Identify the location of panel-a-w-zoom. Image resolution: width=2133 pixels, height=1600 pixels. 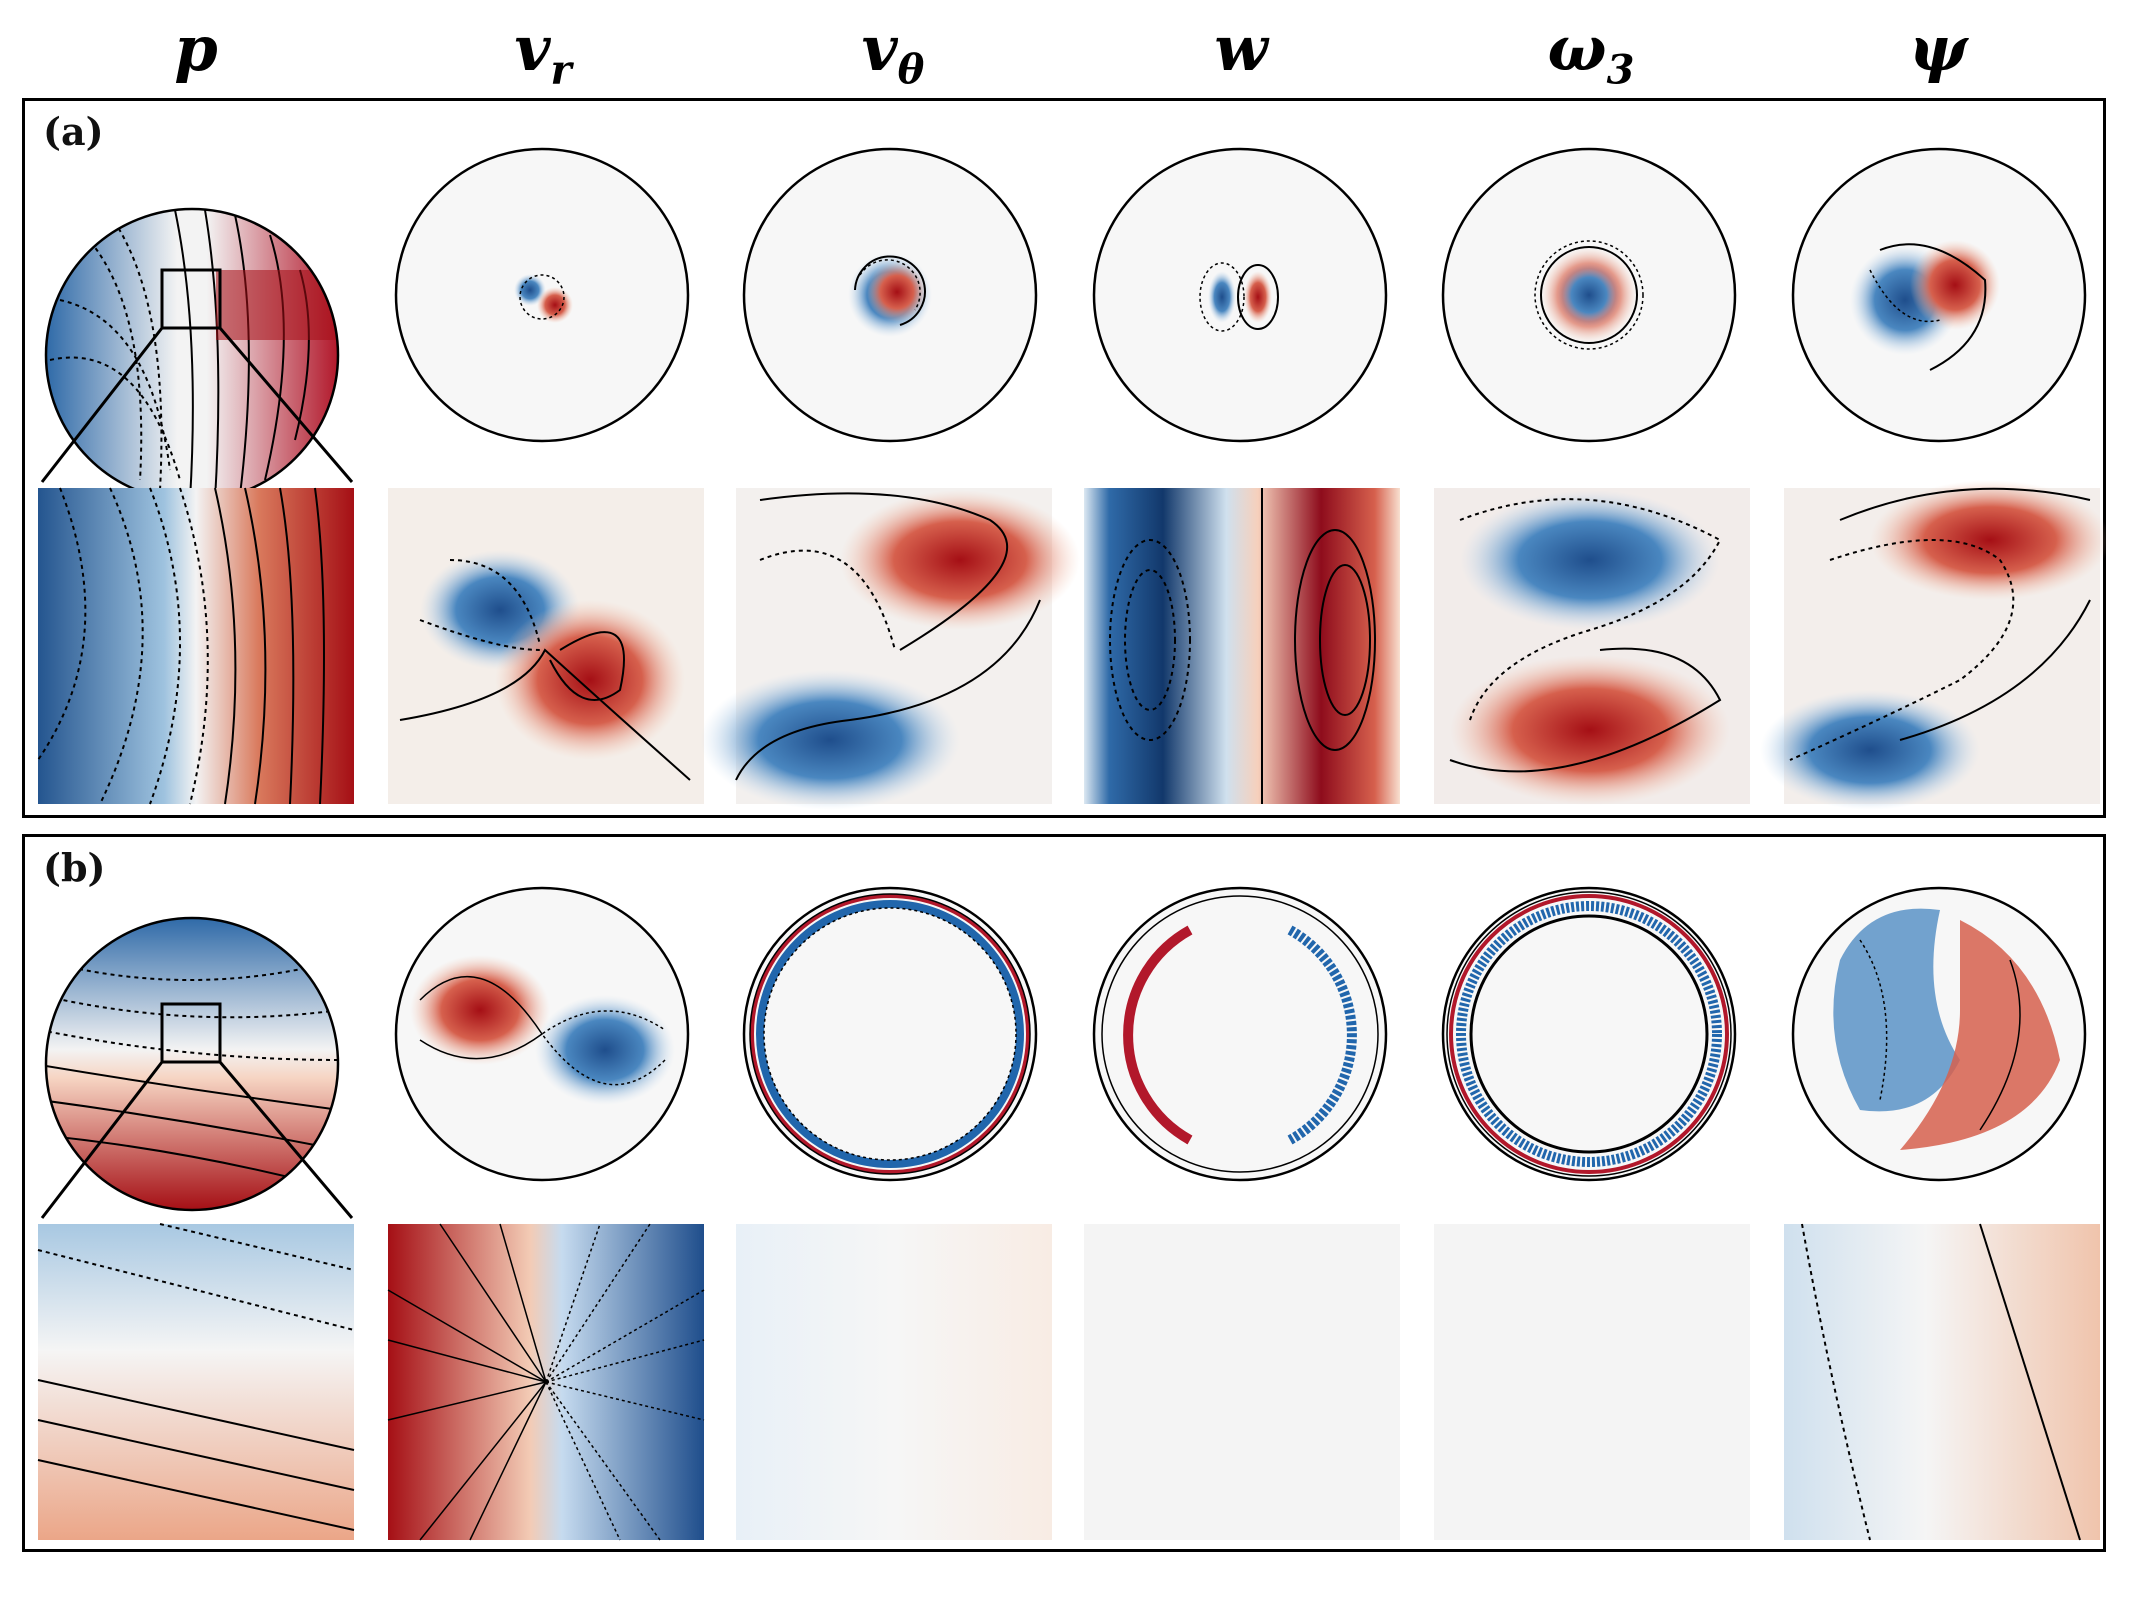
(1242, 646).